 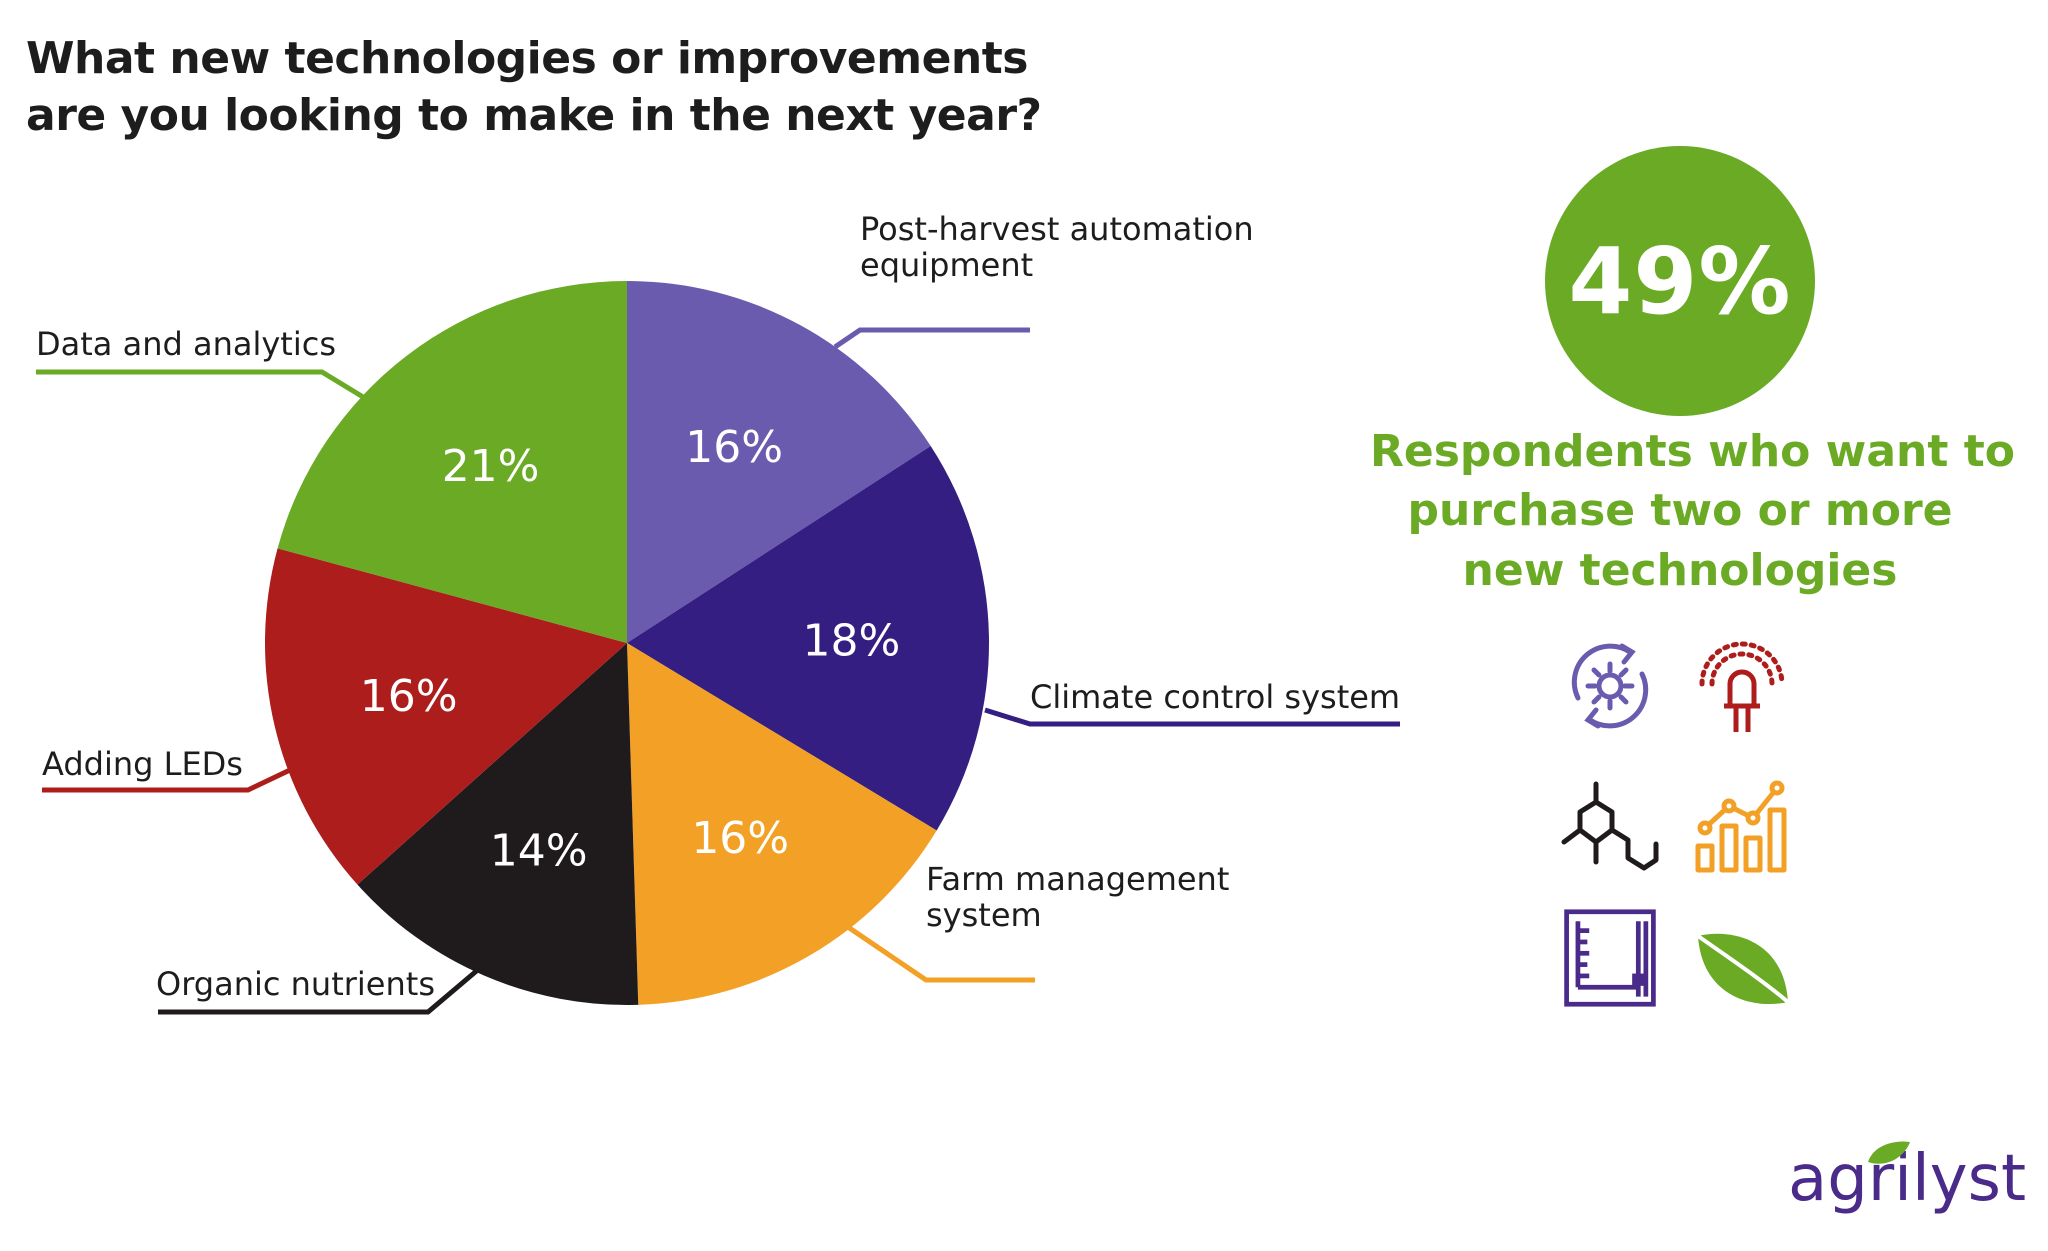 I want to click on slice-category-label: Farm management, so click(x=1077, y=879).